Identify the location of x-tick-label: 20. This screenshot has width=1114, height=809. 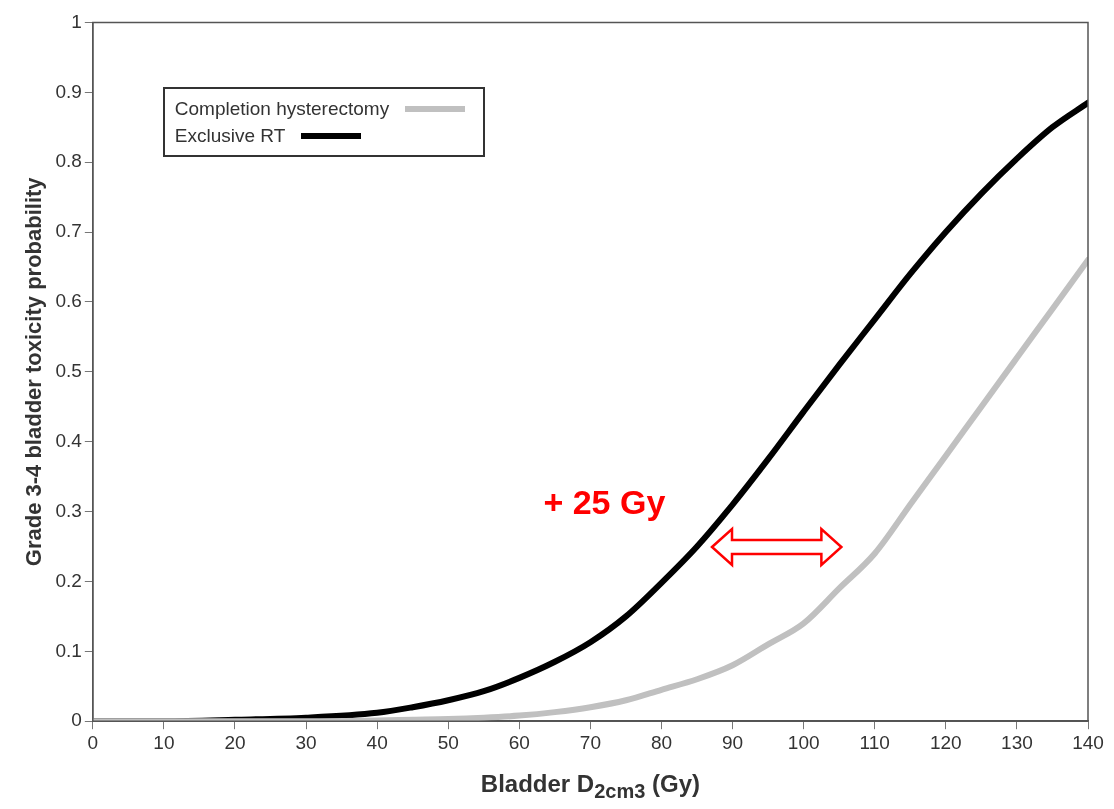
(235, 742).